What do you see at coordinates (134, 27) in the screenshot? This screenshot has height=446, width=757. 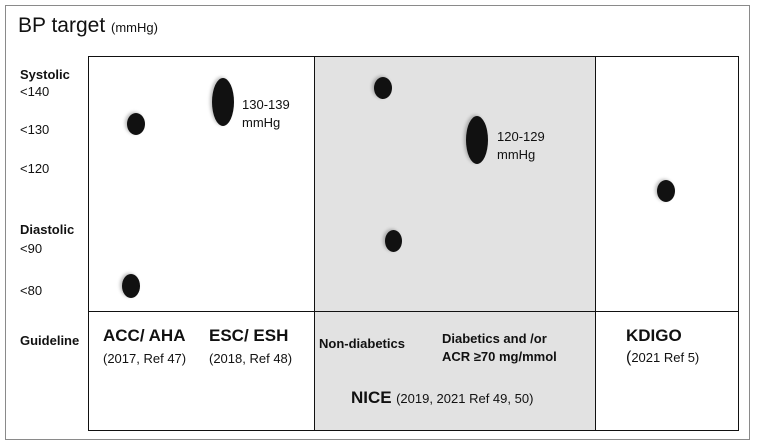 I see `title-unit: (mmHg)` at bounding box center [134, 27].